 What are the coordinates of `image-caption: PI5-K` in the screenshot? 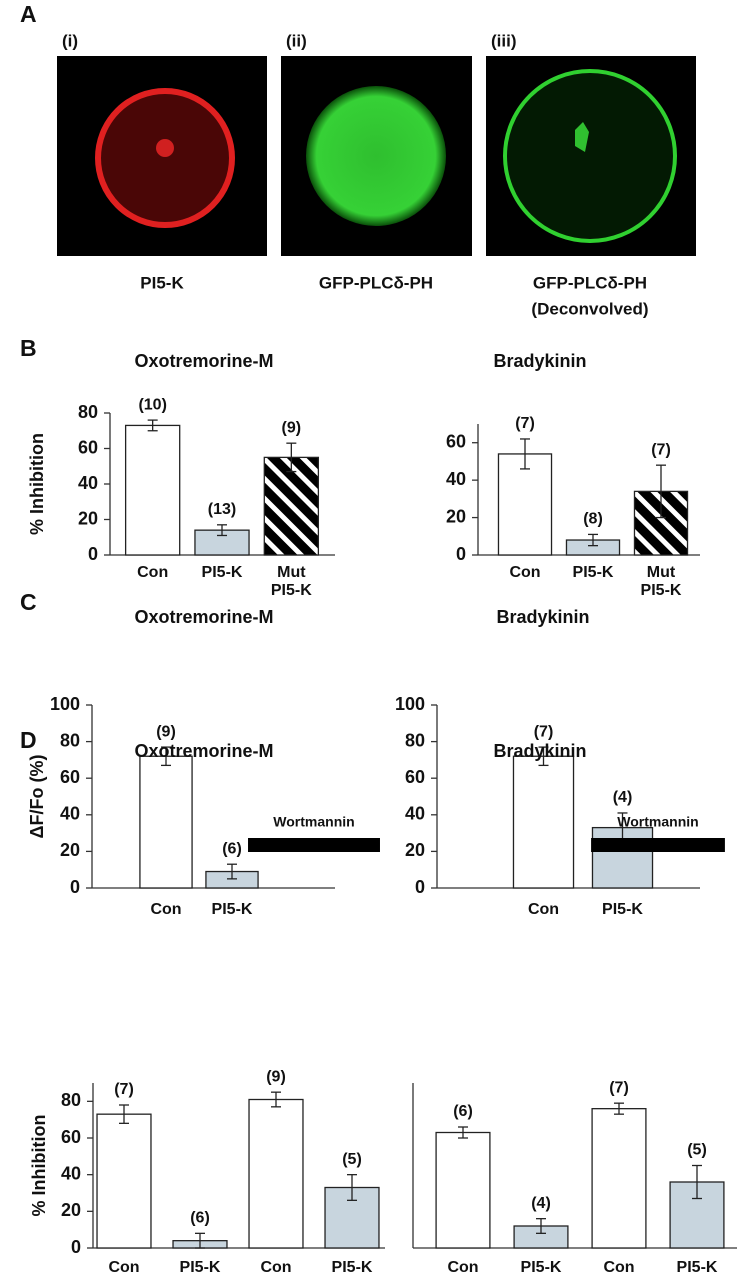 It's located at (162, 282).